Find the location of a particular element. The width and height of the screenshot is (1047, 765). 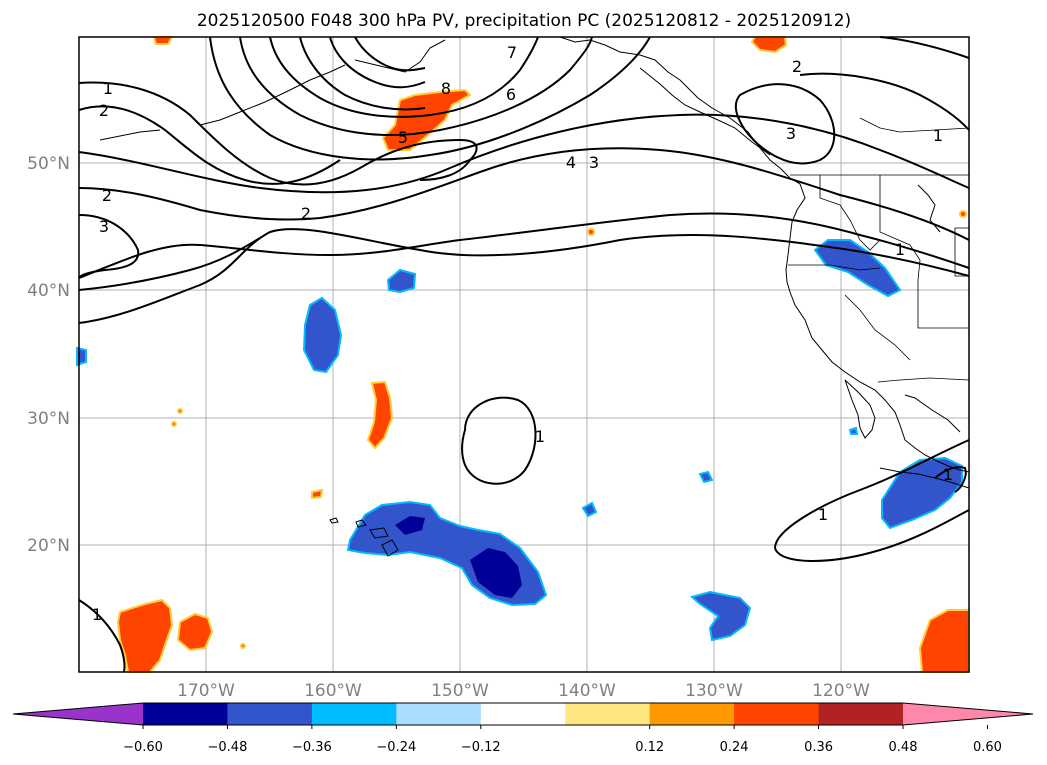

lon-label: 130°W is located at coordinates (714, 691).